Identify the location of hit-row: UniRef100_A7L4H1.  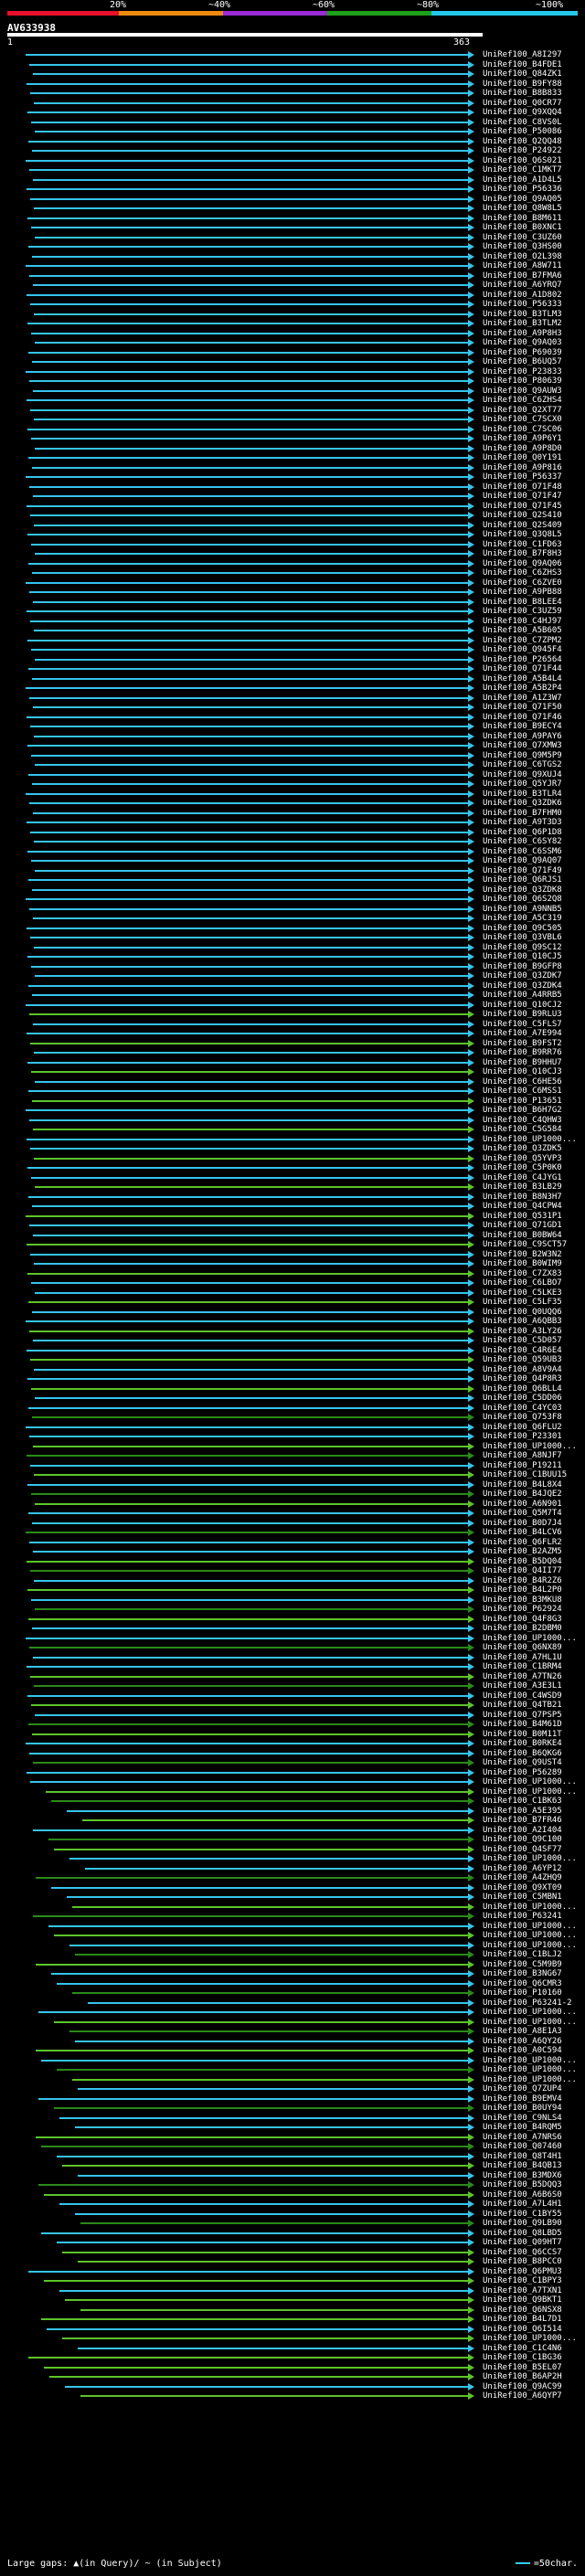
(293, 2204).